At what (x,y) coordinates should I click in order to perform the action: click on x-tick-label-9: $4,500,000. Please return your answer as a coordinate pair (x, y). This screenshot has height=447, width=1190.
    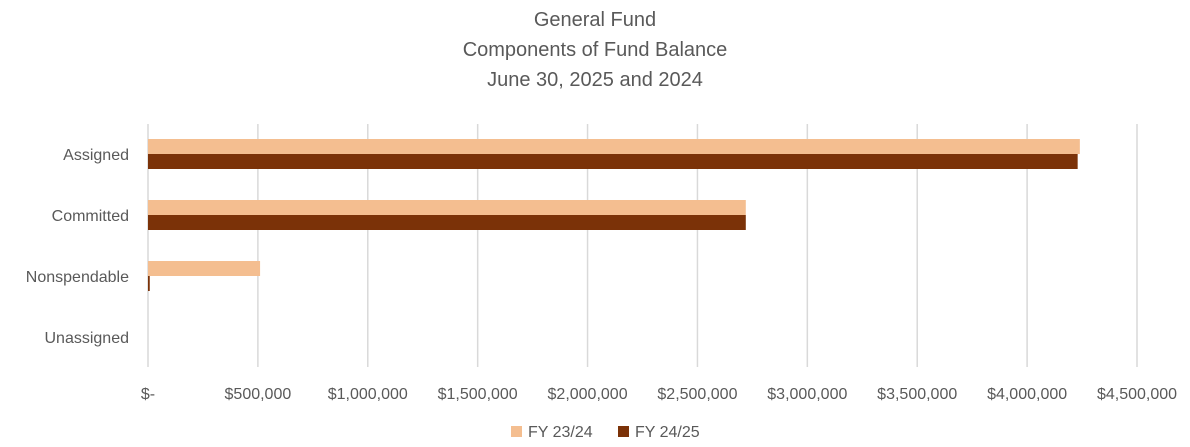
    Looking at the image, I should click on (1137, 394).